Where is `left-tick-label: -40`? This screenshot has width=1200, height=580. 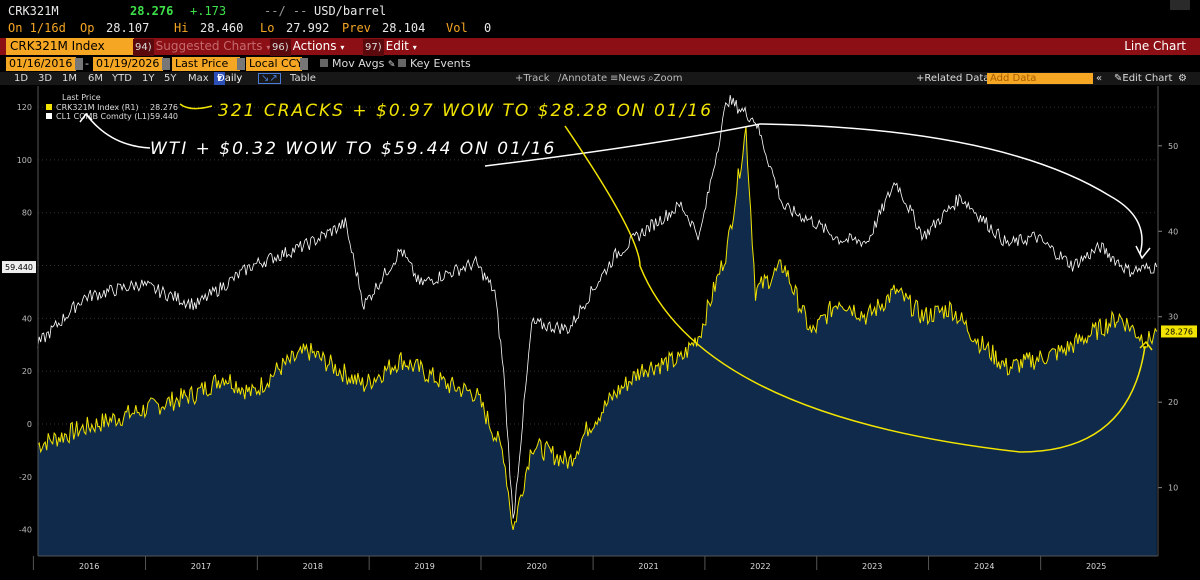
left-tick-label: -40 is located at coordinates (25, 530).